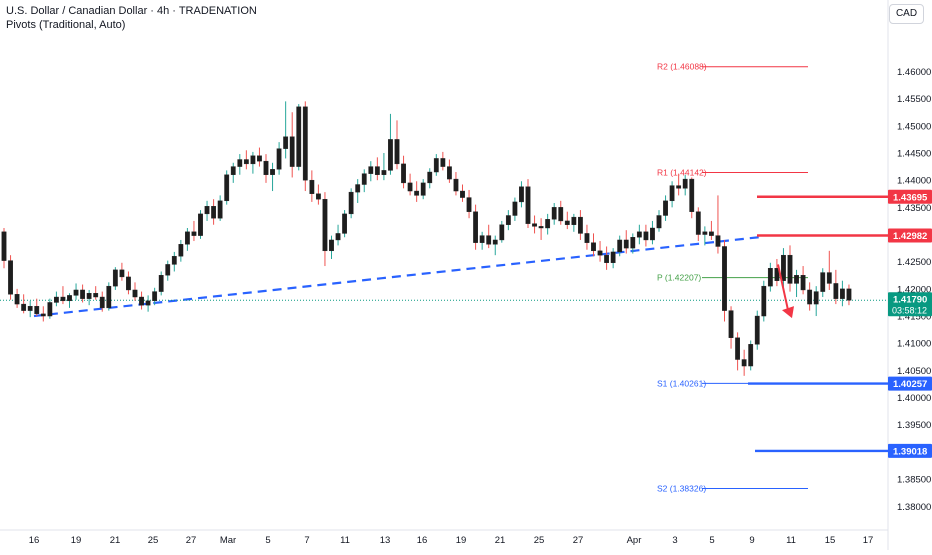  What do you see at coordinates (228, 540) in the screenshot?
I see `x-tick-label: Mar` at bounding box center [228, 540].